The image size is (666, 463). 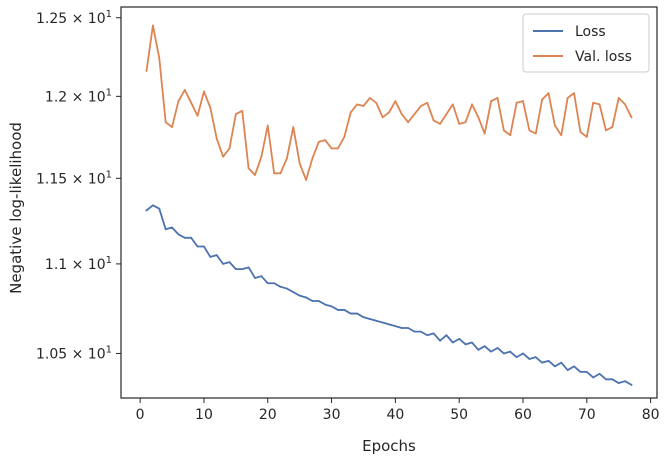 I want to click on y-axis-label: Negative log-likelihood, so click(x=16, y=208).